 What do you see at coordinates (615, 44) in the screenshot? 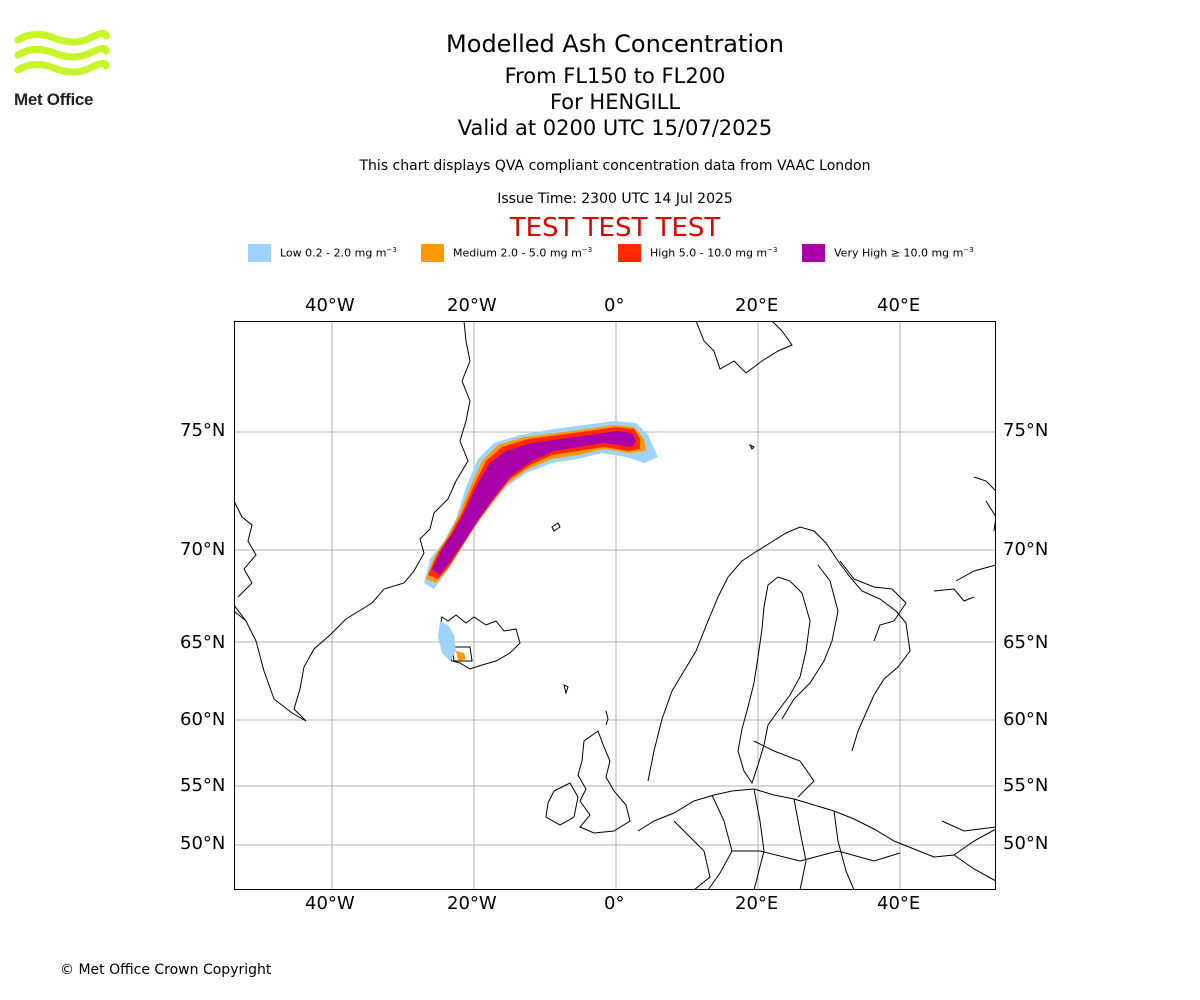
I see `chart-title: Modelled Ash Concentration` at bounding box center [615, 44].